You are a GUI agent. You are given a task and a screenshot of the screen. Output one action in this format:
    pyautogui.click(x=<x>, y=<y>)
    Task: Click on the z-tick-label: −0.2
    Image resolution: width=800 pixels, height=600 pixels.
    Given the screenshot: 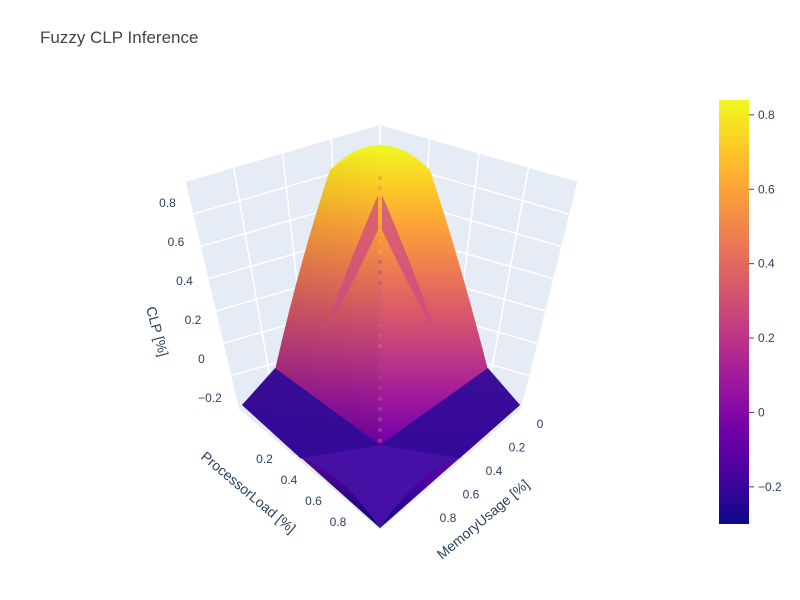 What is the action you would take?
    pyautogui.click(x=210, y=398)
    